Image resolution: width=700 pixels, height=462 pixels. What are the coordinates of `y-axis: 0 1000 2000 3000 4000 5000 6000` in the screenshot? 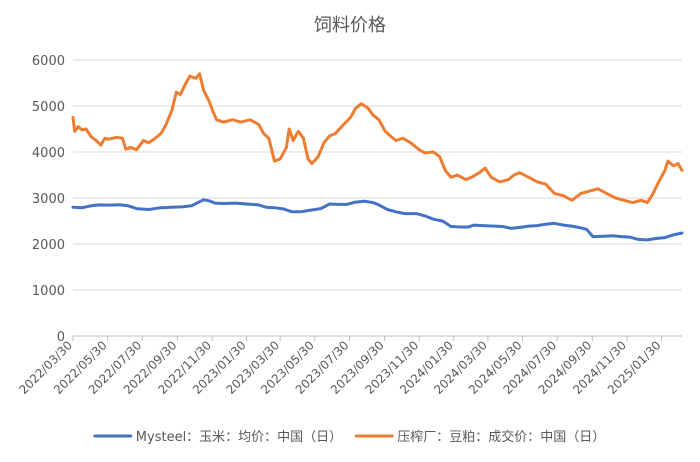 It's located at (48, 199).